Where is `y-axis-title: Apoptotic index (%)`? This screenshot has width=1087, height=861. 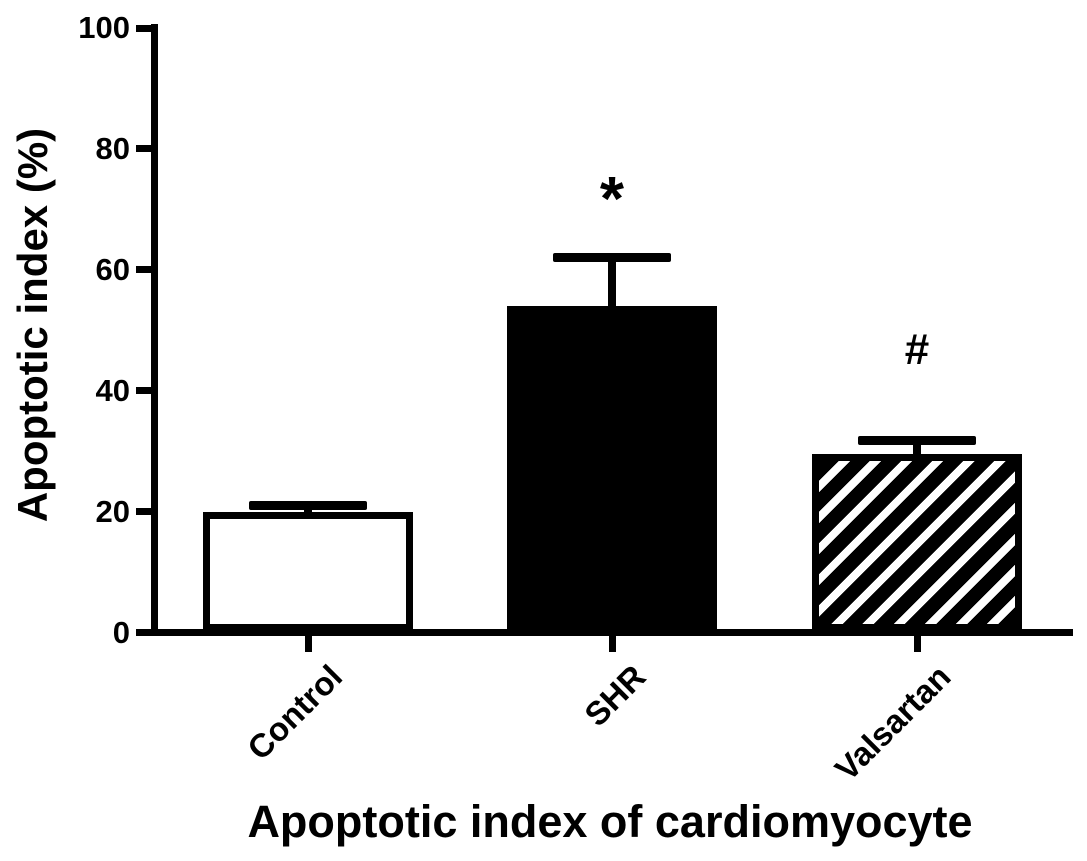 y-axis-title: Apoptotic index (%) is located at coordinates (32, 325).